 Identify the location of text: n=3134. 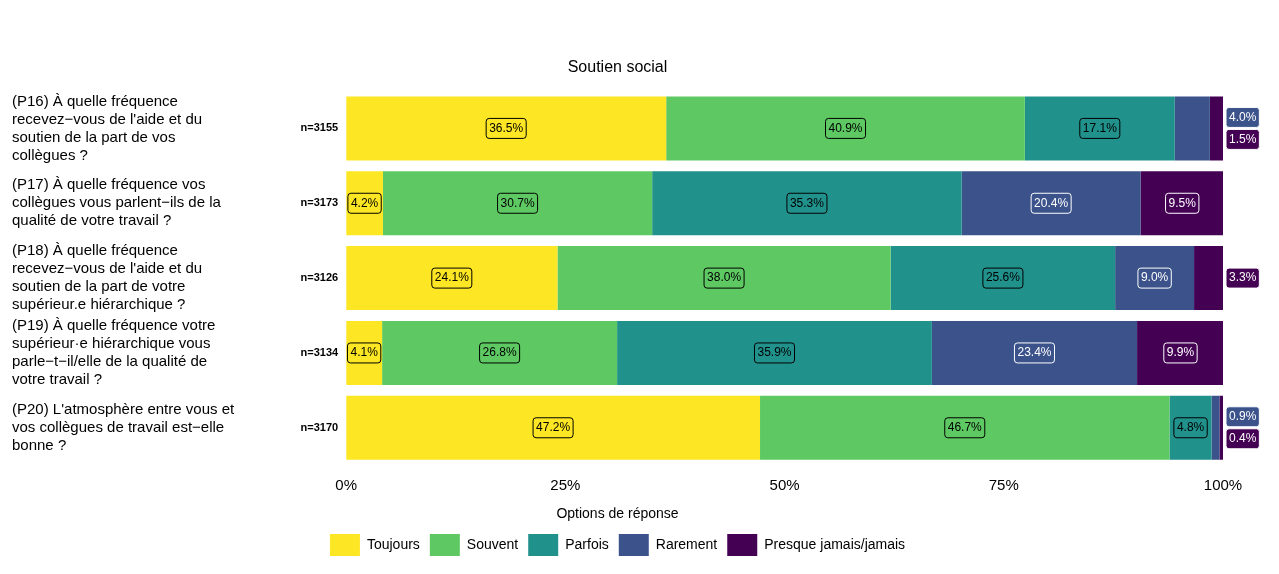
(320, 351).